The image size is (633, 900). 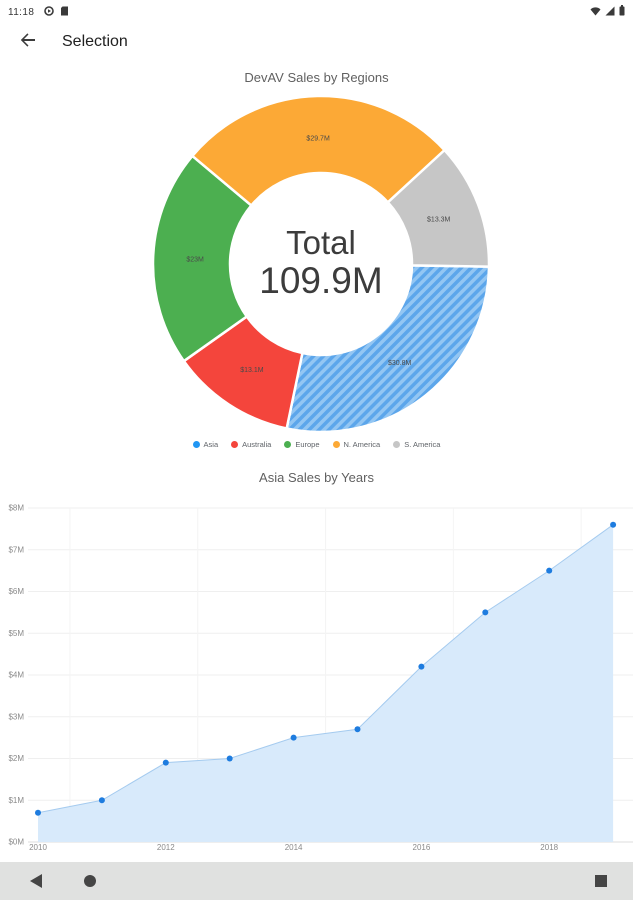 What do you see at coordinates (16, 716) in the screenshot?
I see `y-axis-tick-label: $3M` at bounding box center [16, 716].